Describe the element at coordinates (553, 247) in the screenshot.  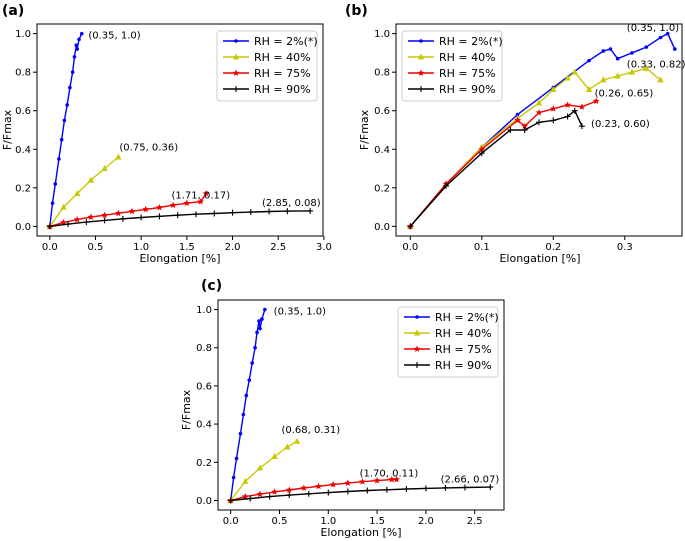
I see `x-tick-label: 0.2` at that location.